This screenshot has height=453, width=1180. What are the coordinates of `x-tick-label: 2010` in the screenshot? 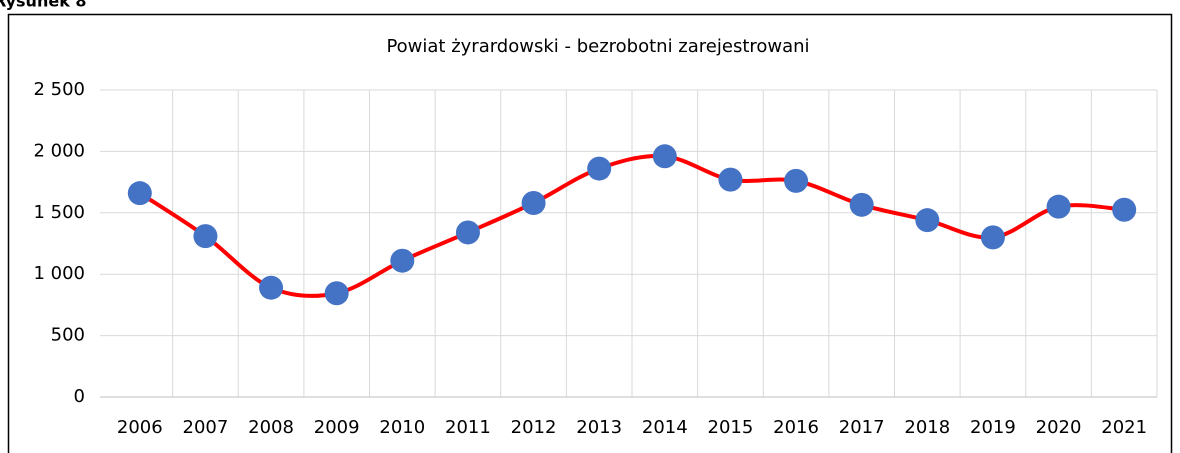 It's located at (402, 427).